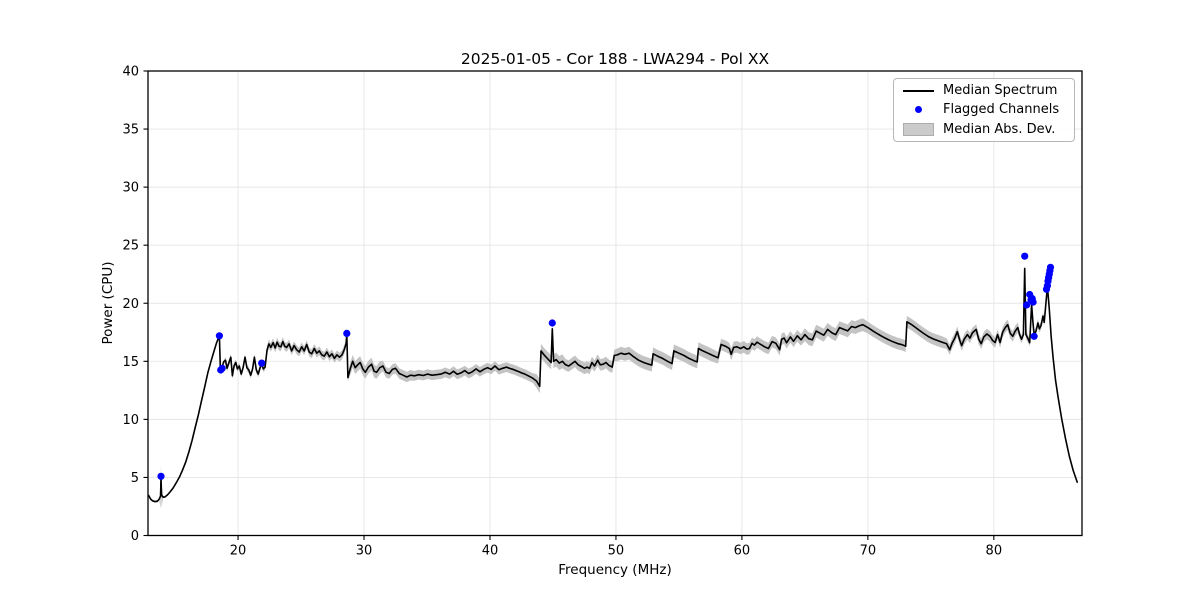 This screenshot has width=1200, height=600. I want to click on y-axis-label: Power (CPU), so click(108, 302).